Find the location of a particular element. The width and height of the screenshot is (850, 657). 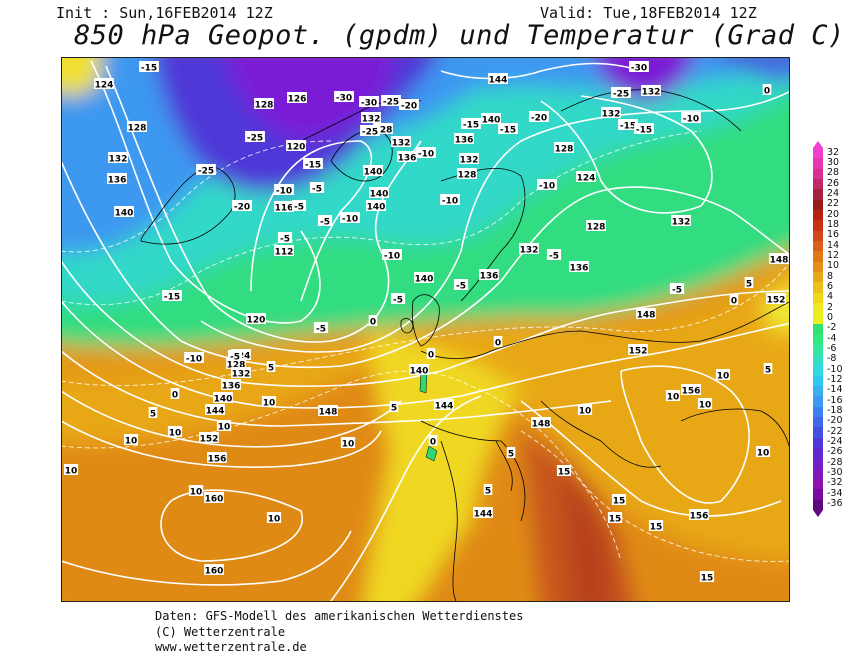

colorbar-label: -20 is located at coordinates (835, 421).